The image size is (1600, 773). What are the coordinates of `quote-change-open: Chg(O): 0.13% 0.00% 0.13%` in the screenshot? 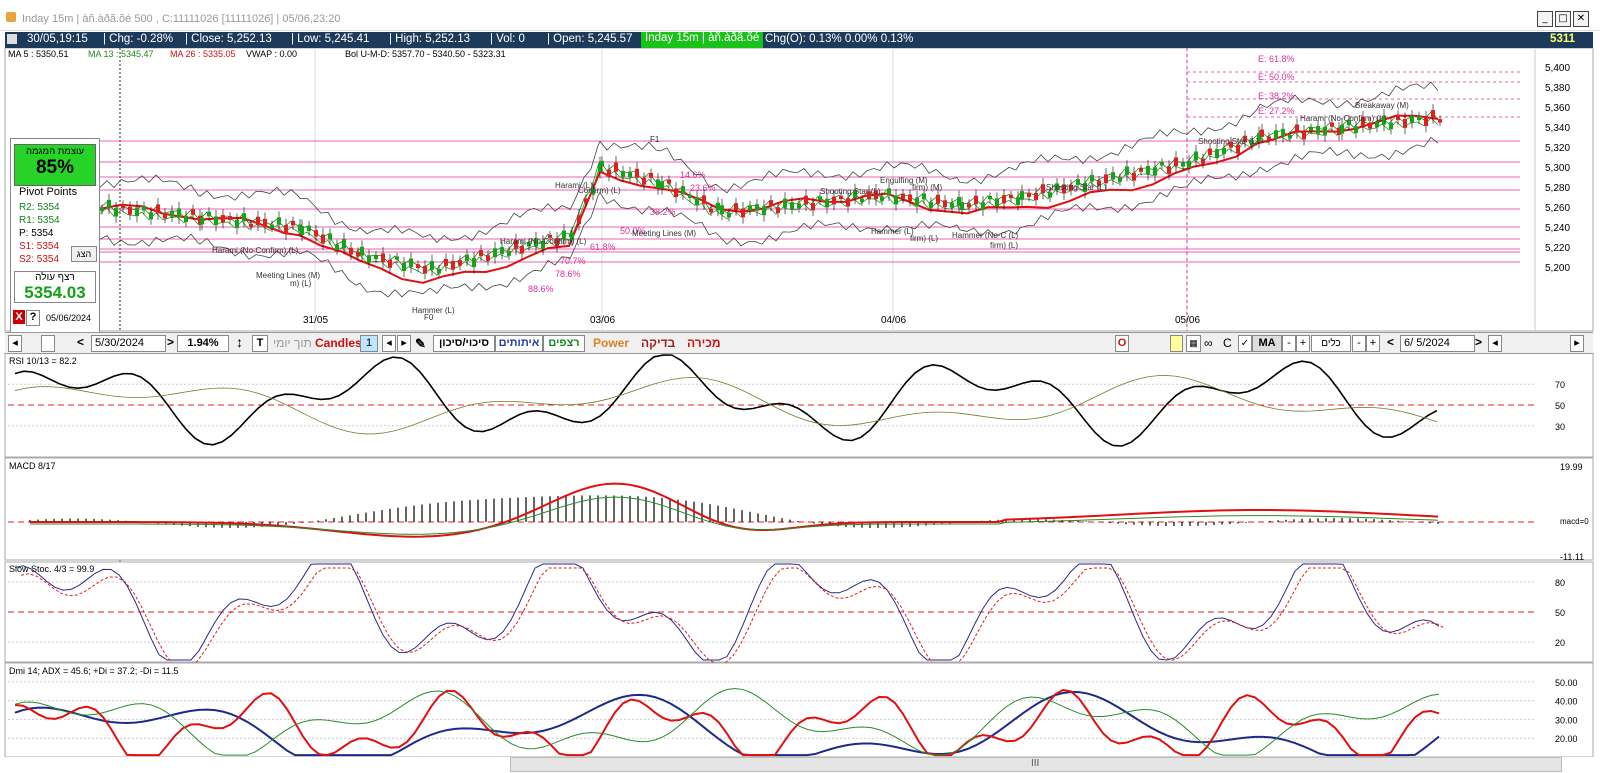 It's located at (839, 39).